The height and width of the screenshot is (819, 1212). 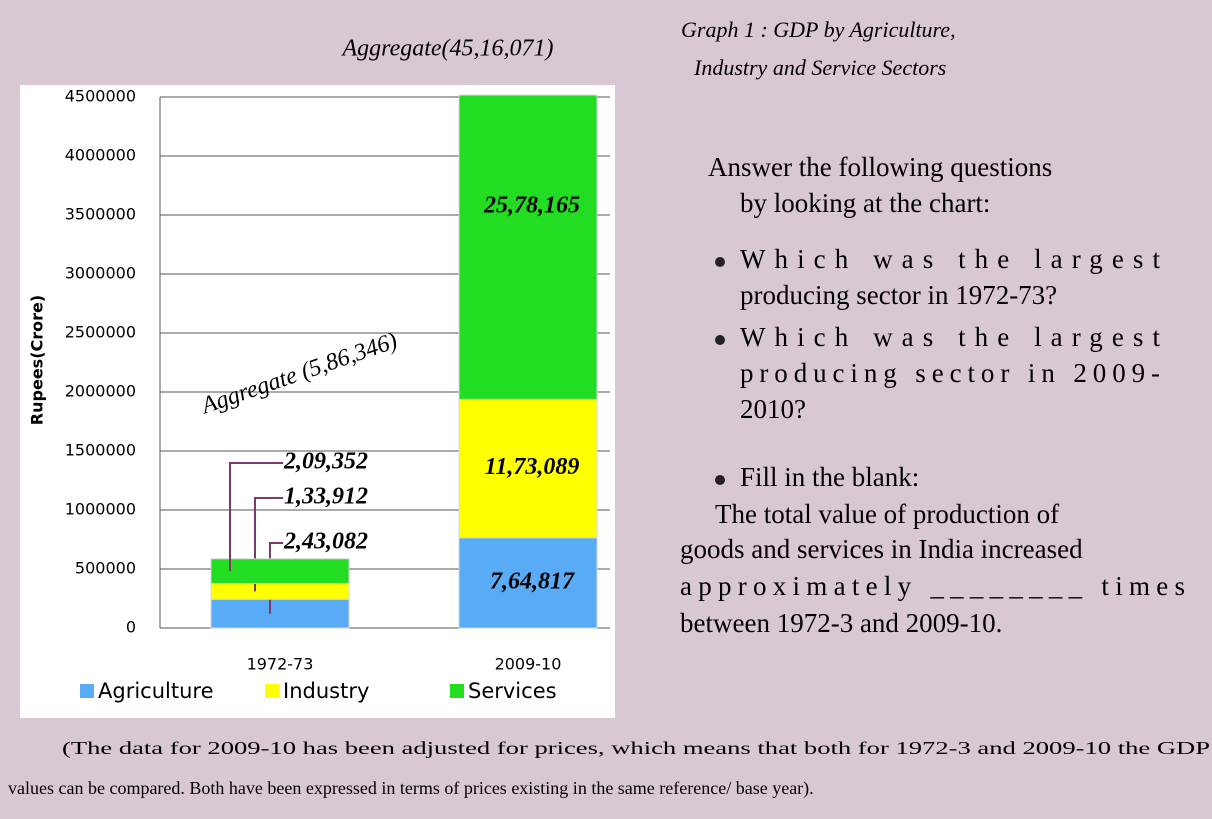 What do you see at coordinates (100, 391) in the screenshot?
I see `y-tick-label: 2000000` at bounding box center [100, 391].